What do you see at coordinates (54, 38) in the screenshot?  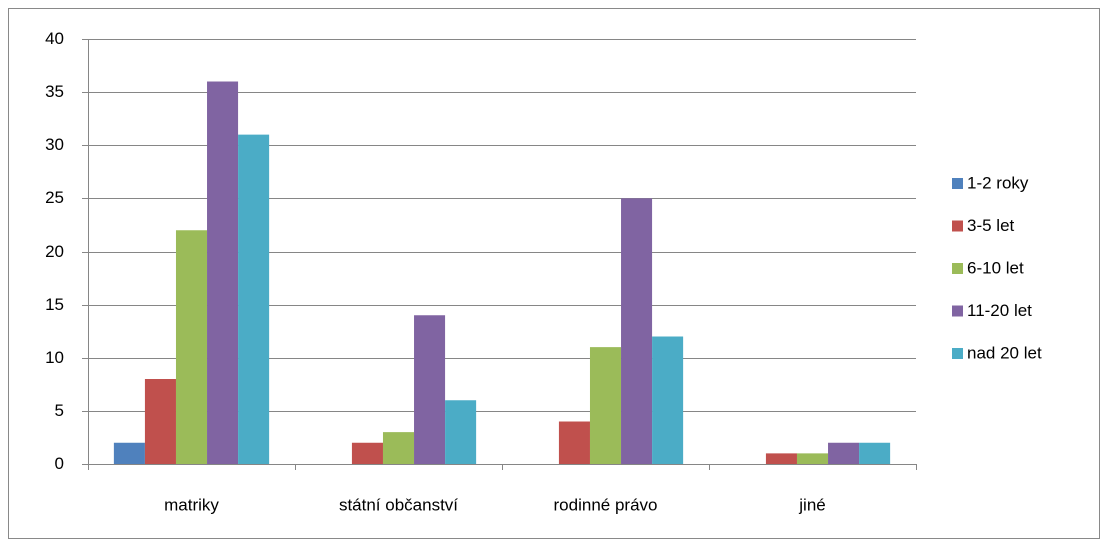 I see `y-tick-label: 40` at bounding box center [54, 38].